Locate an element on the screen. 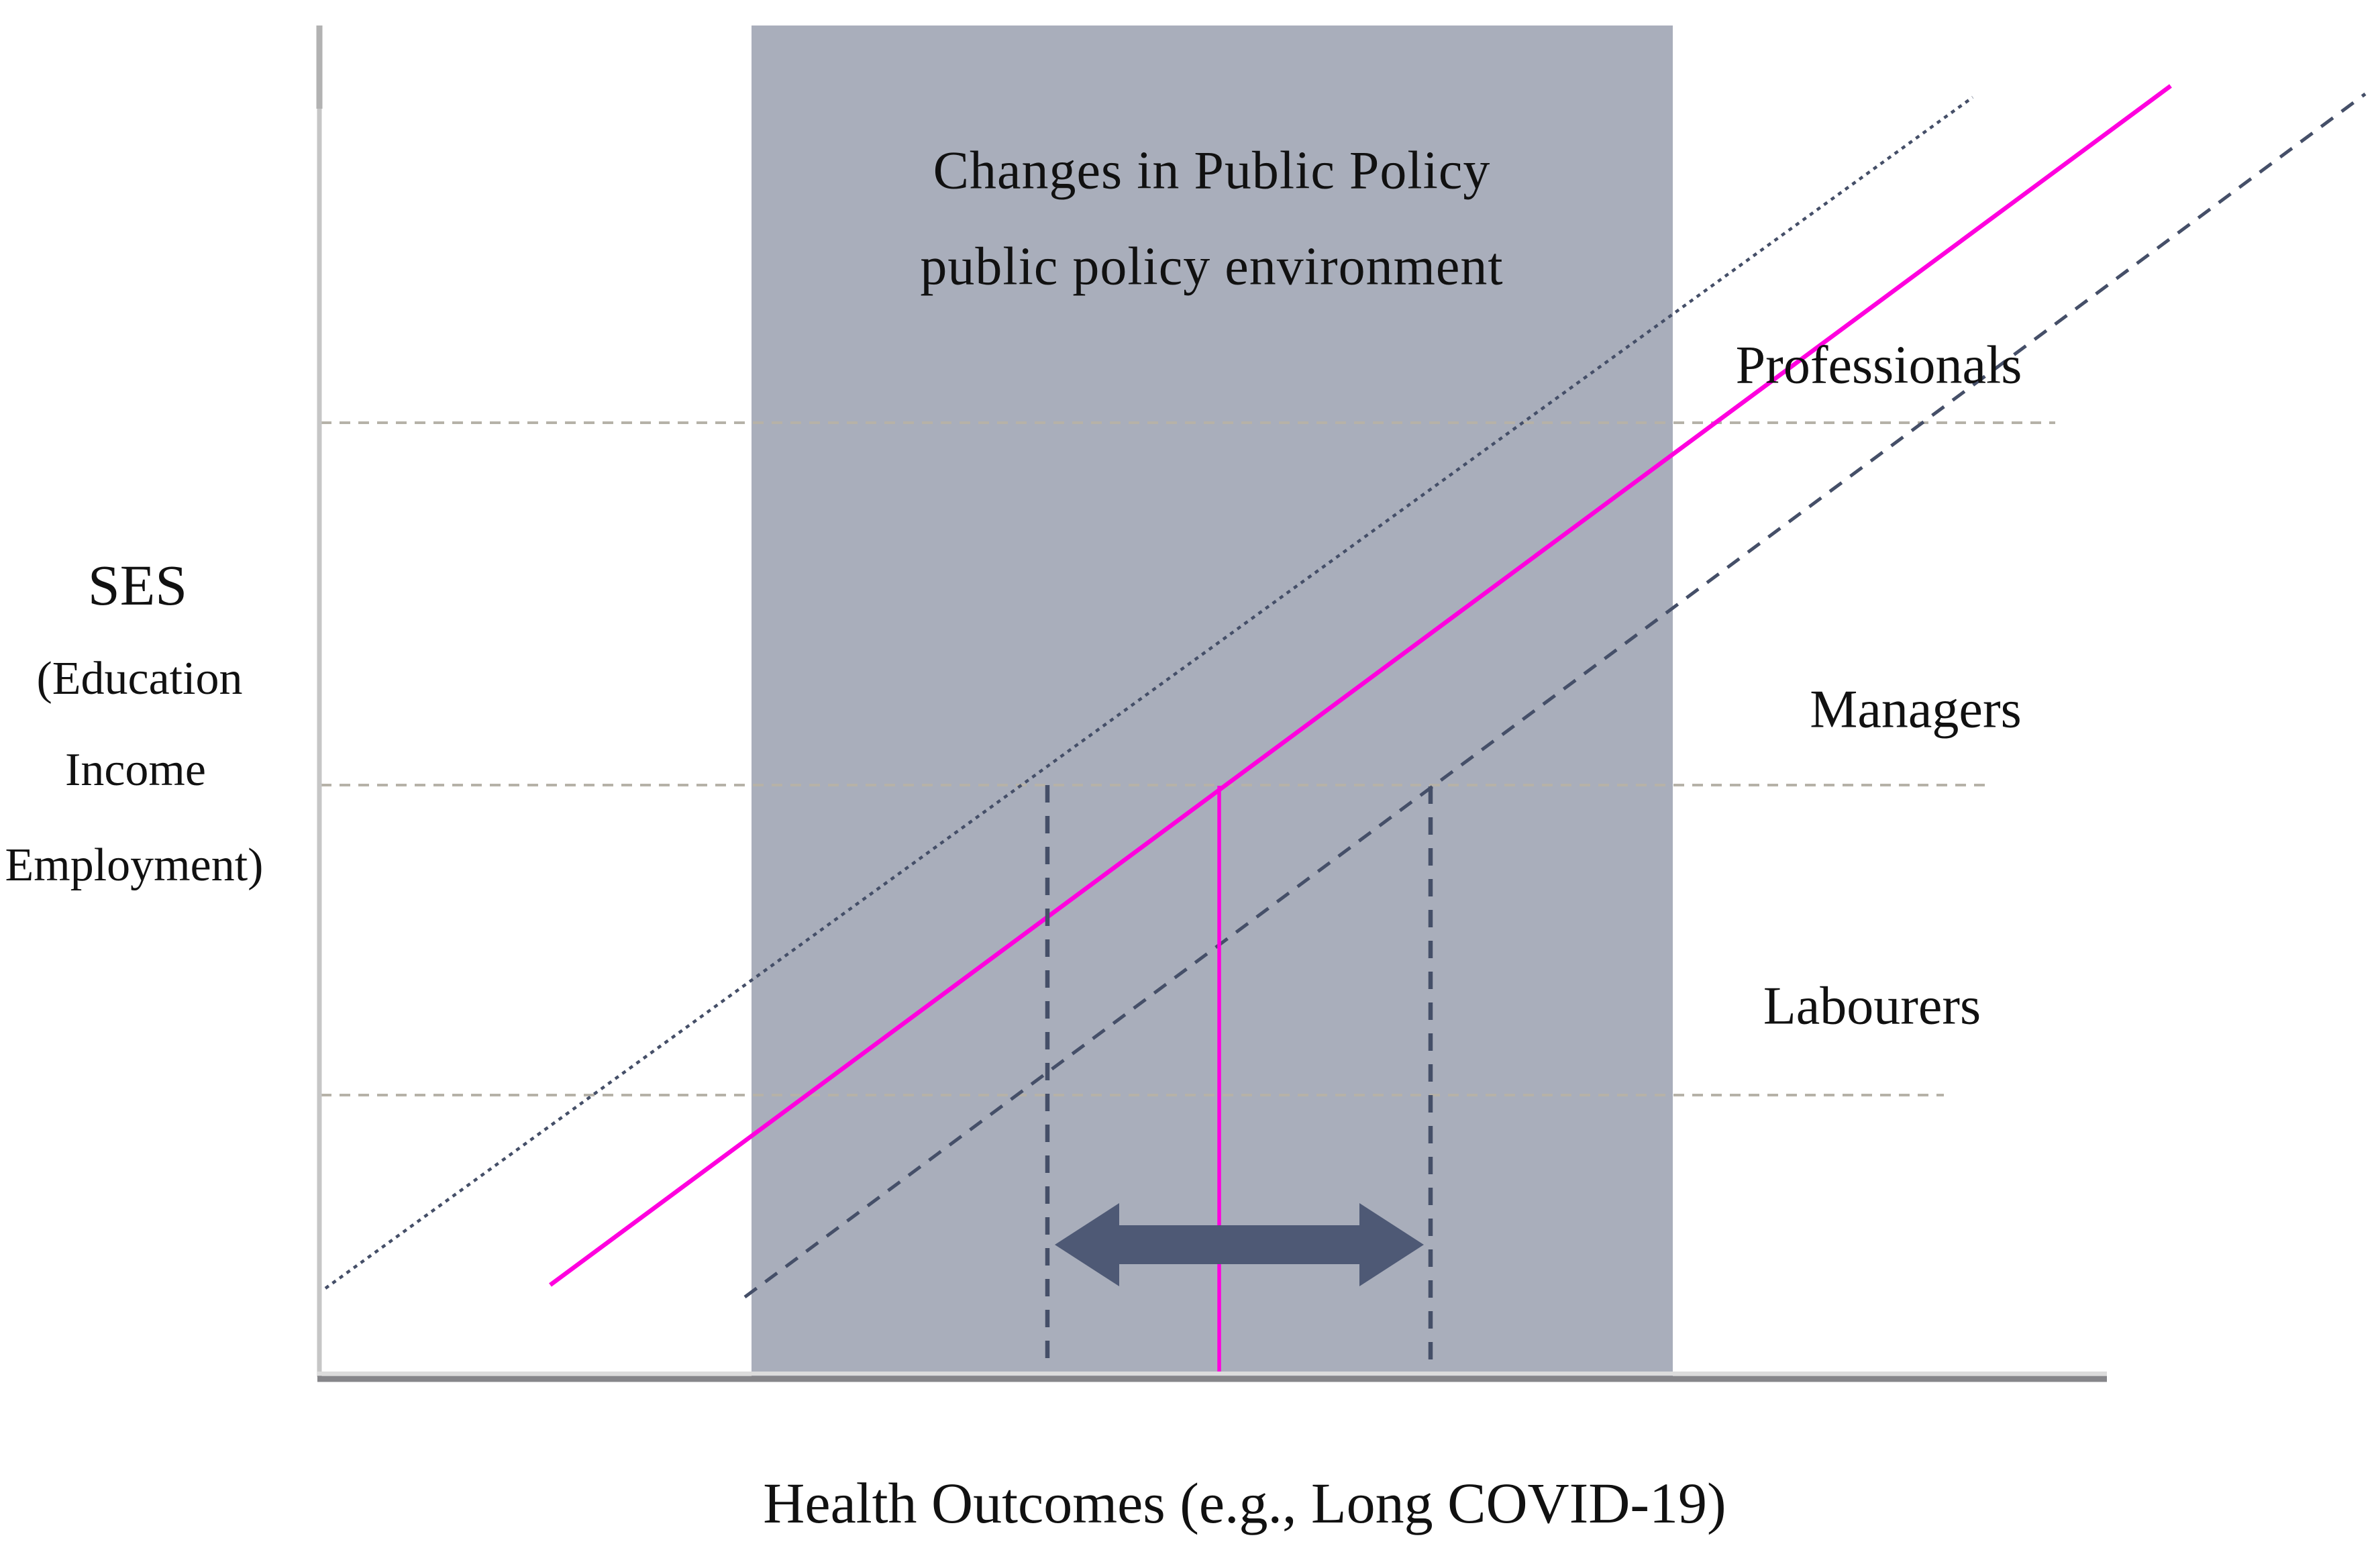 This screenshot has height=1548, width=2380. band-title-line2: public policy environment is located at coordinates (1212, 267).